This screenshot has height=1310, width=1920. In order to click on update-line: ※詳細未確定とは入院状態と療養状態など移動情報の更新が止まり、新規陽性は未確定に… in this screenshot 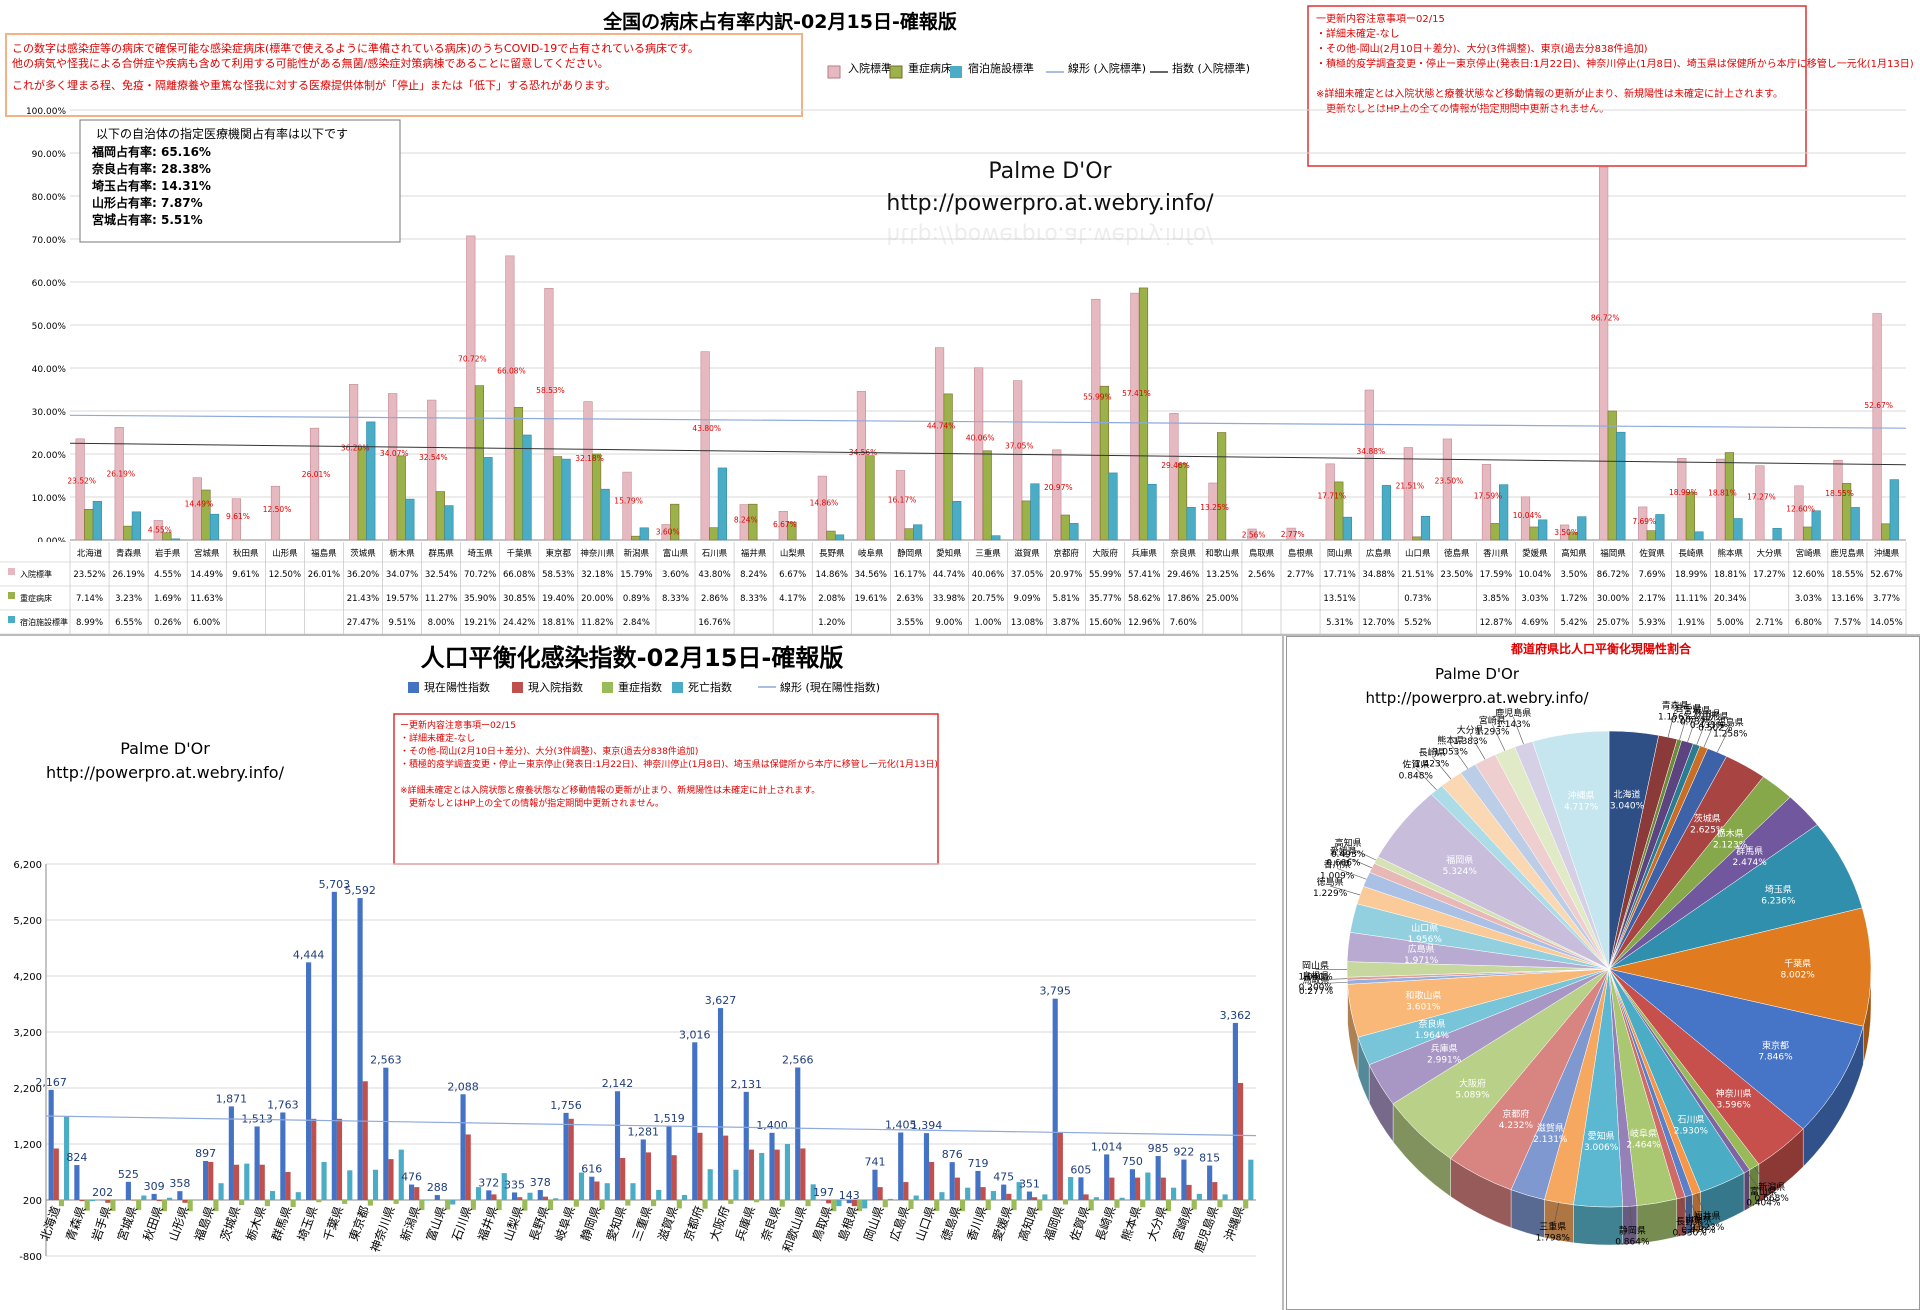, I will do `click(610, 790)`.